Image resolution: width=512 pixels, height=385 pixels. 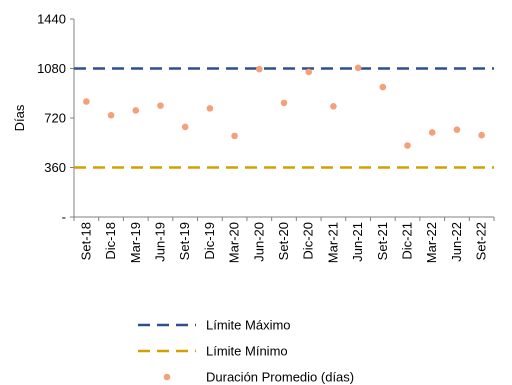 I want to click on legend-swatch-point, so click(x=167, y=377).